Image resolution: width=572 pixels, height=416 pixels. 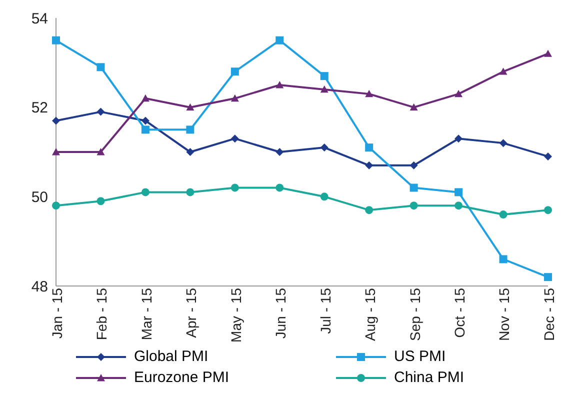 What do you see at coordinates (39, 197) in the screenshot?
I see `y-tick-label: 50` at bounding box center [39, 197].